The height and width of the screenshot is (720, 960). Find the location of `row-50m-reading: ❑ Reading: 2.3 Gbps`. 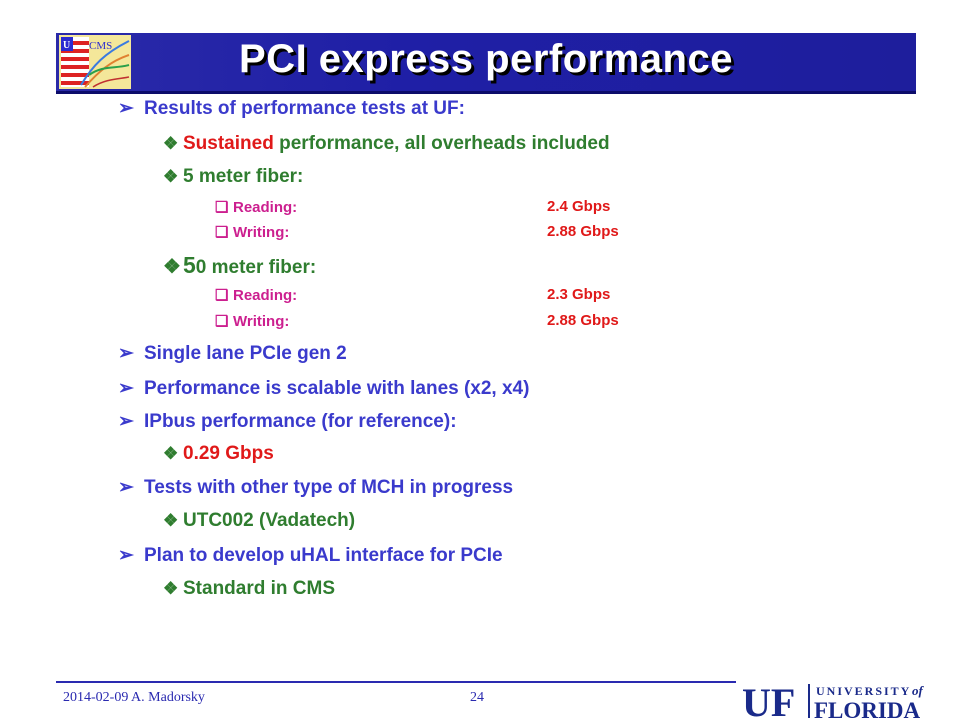

row-50m-reading: ❑ Reading: 2.3 Gbps is located at coordinates (413, 295).